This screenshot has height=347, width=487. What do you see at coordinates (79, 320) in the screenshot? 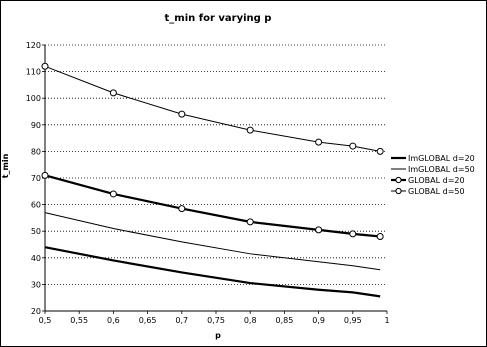
I see `x-tick-label: 0,55` at bounding box center [79, 320].